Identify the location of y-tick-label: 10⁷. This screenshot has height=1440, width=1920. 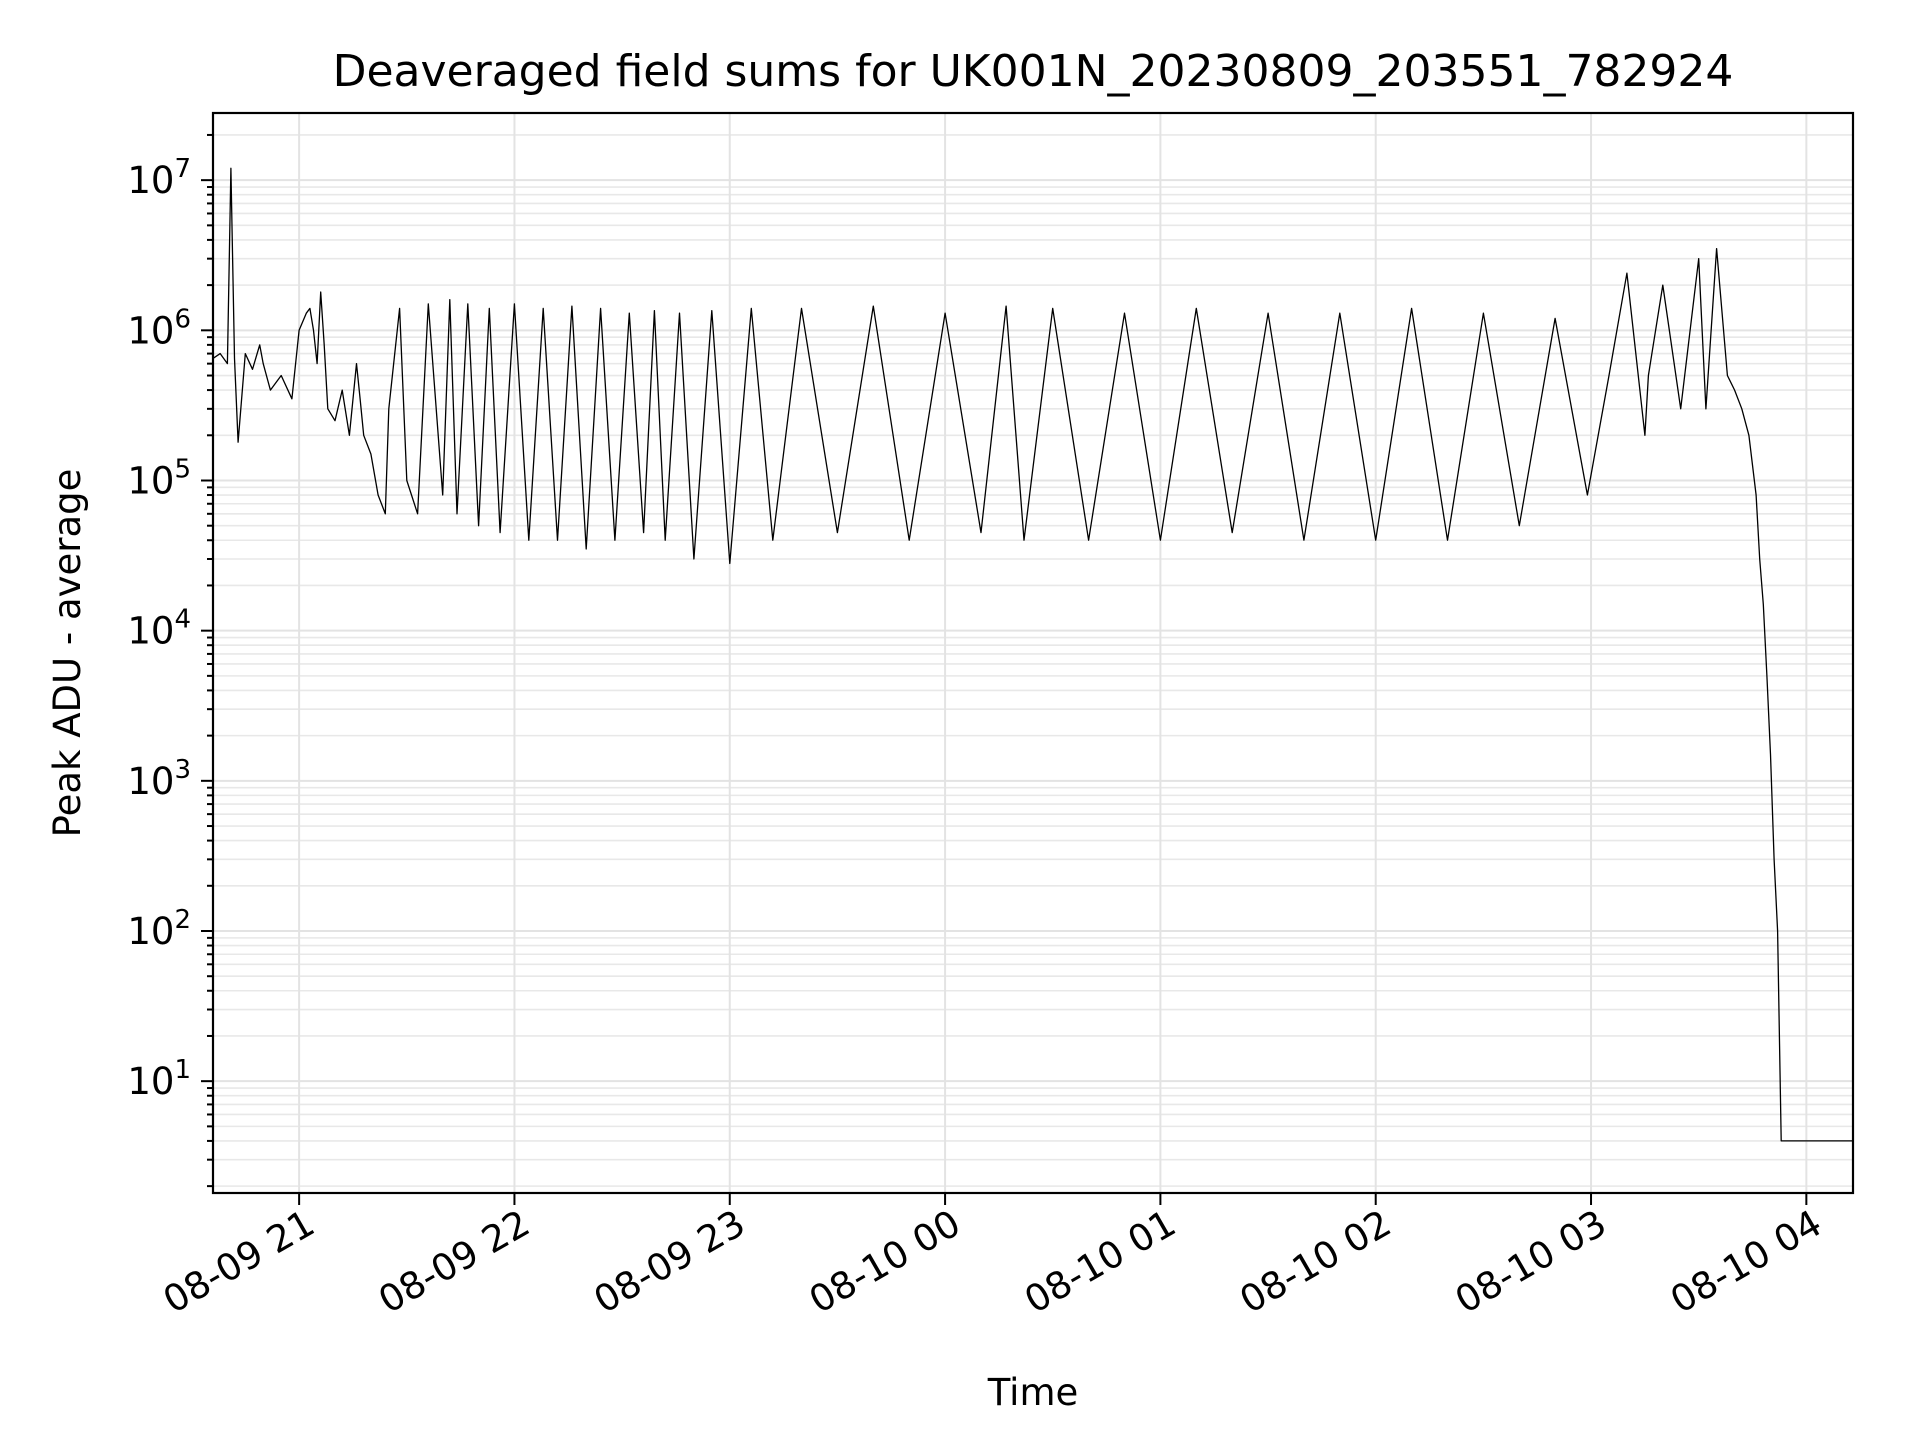
(159, 178).